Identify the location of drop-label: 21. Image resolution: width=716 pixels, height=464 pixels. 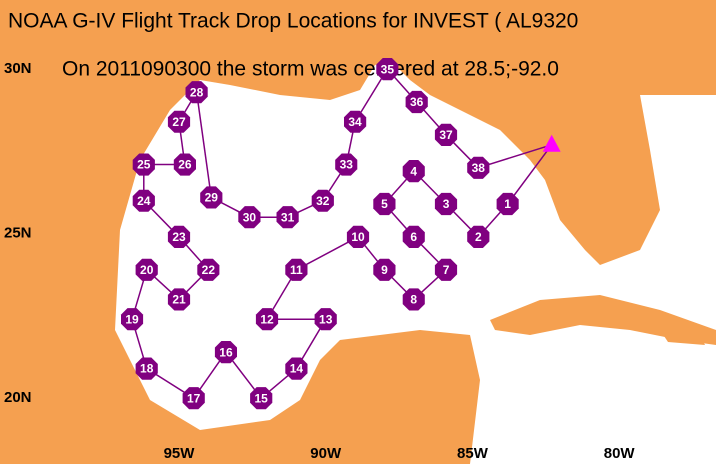
(179, 300).